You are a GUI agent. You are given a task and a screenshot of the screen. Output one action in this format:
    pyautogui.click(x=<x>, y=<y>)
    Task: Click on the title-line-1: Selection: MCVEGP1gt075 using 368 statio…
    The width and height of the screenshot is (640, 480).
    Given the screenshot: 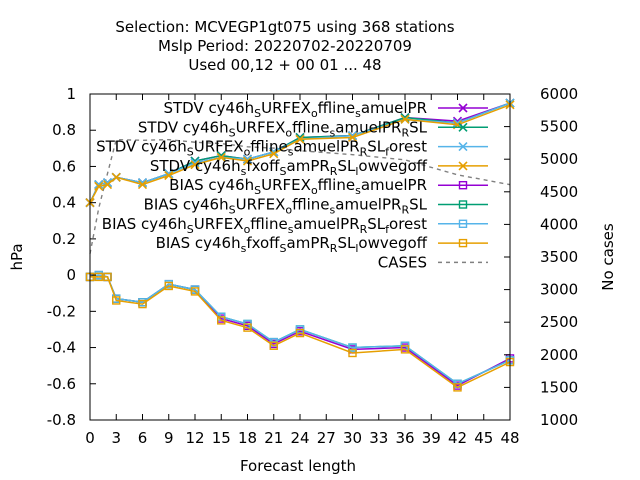 What is the action you would take?
    pyautogui.click(x=284, y=27)
    